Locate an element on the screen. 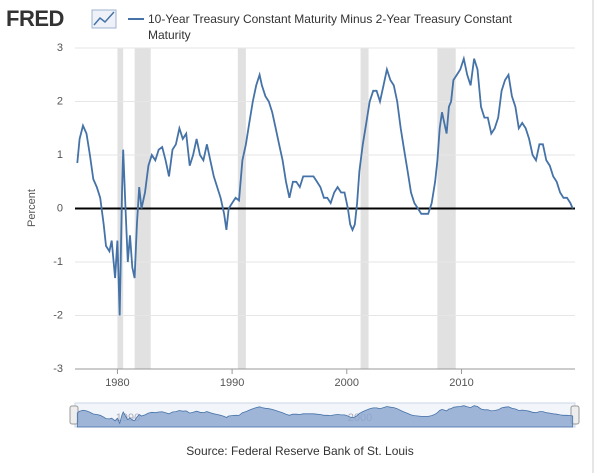  y-tick-label: 0 is located at coordinates (60, 208).